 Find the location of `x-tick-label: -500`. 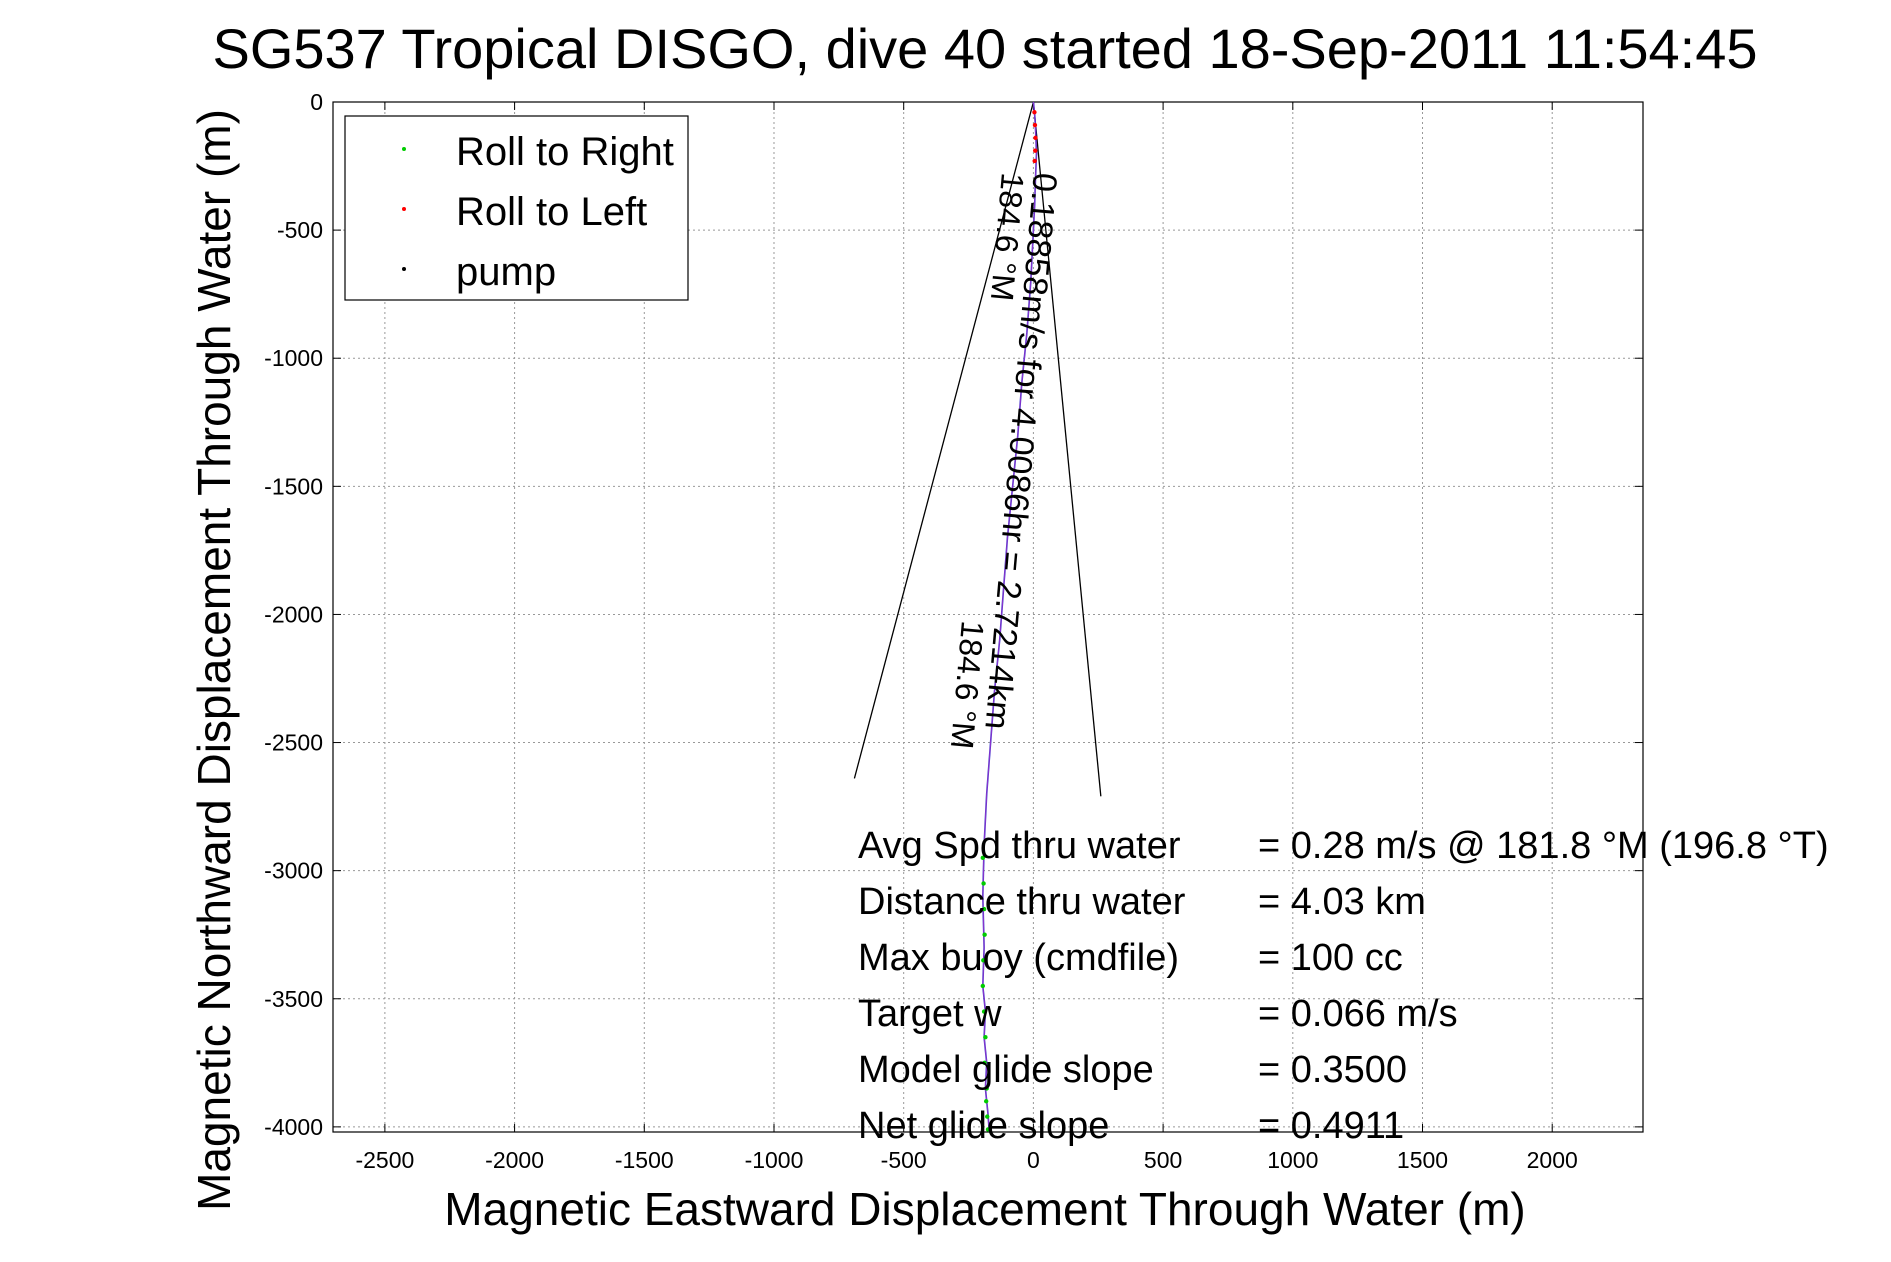

x-tick-label: -500 is located at coordinates (904, 1160).